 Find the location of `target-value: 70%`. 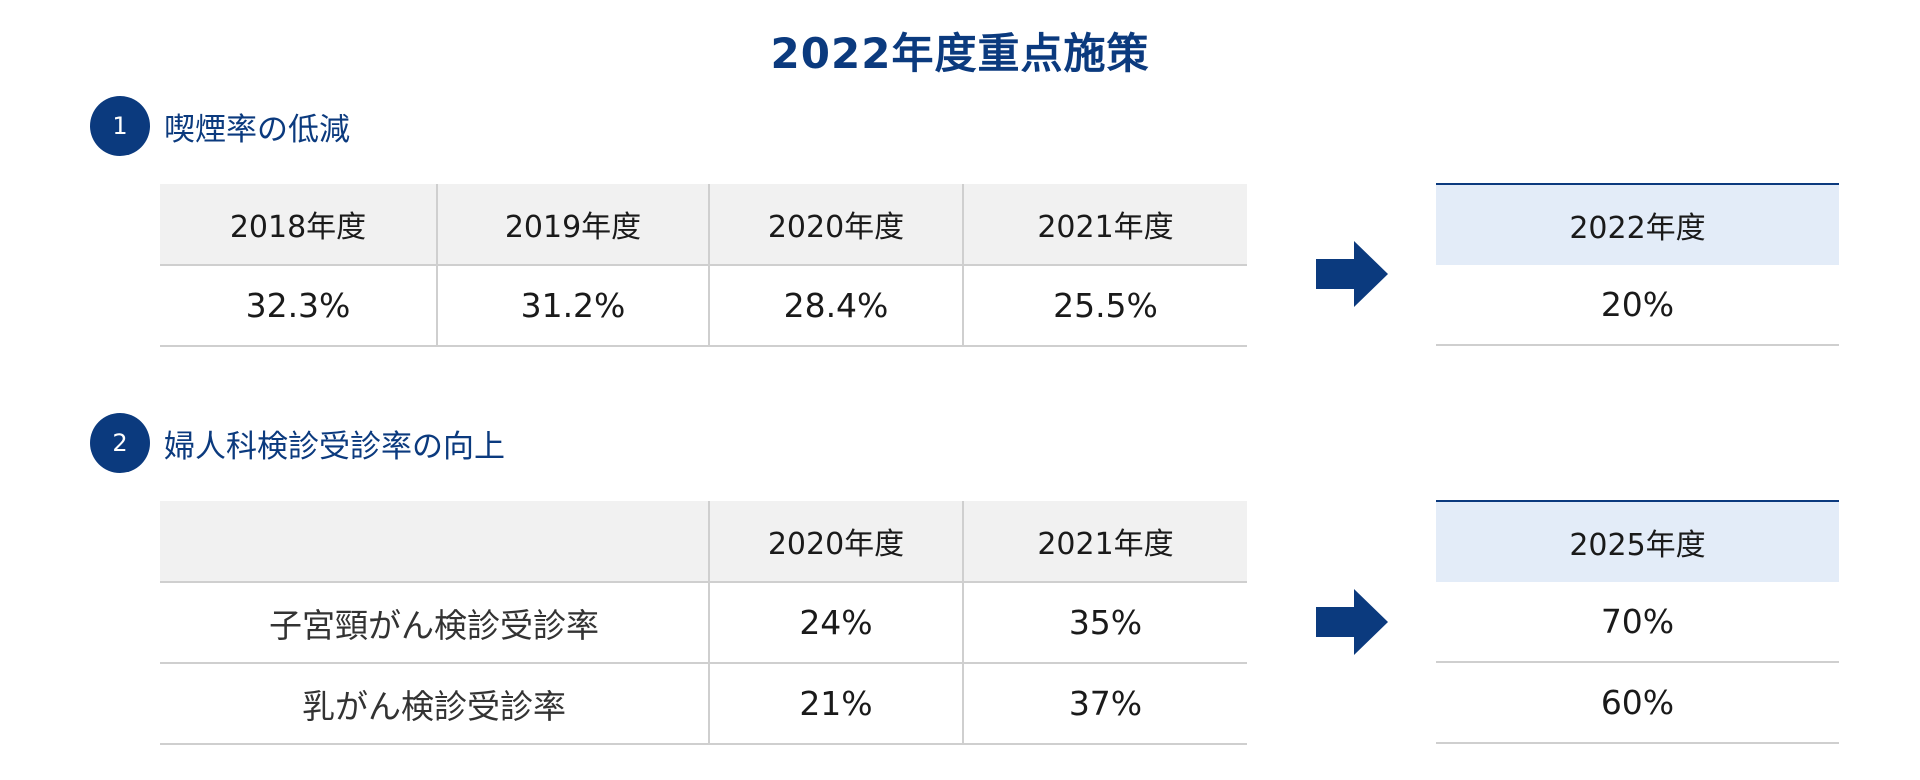

target-value: 70% is located at coordinates (1637, 622).